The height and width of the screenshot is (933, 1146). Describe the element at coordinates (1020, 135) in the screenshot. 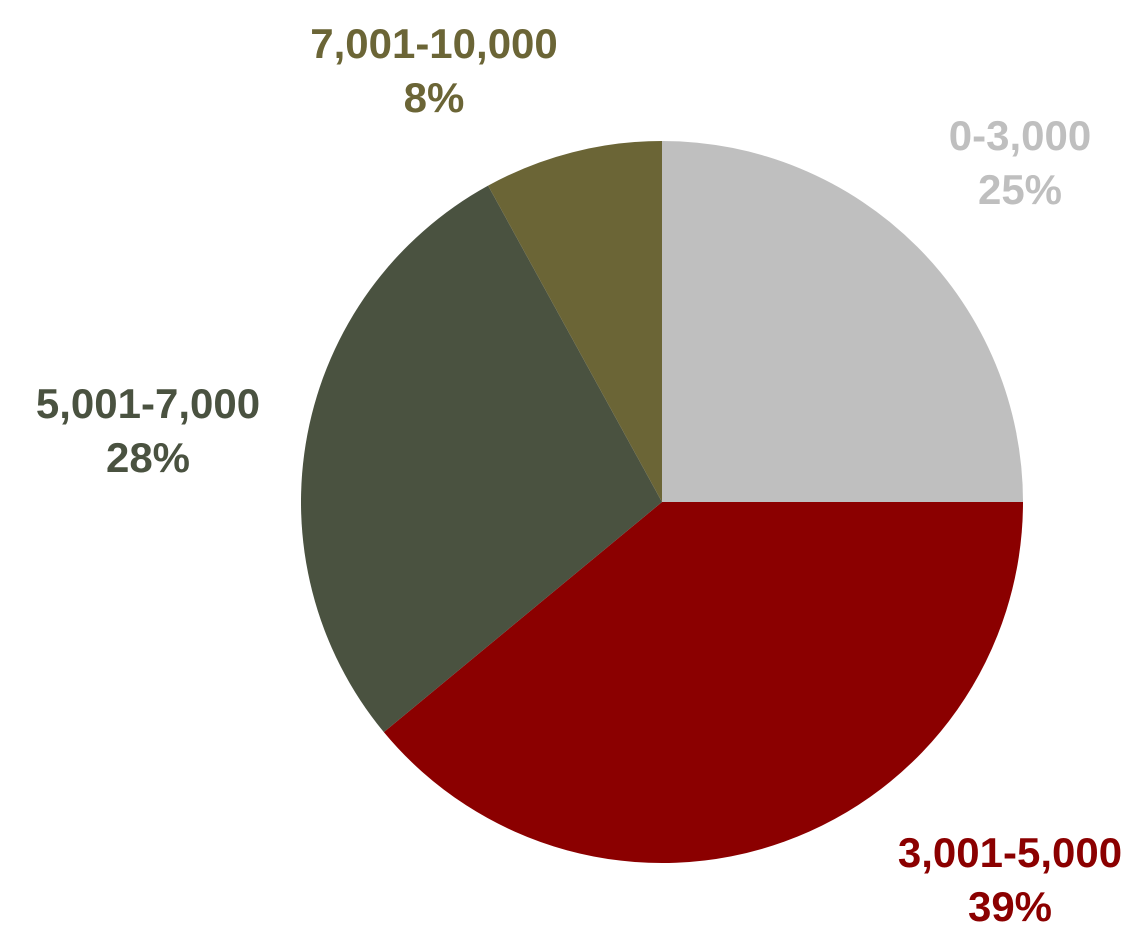

I see `slice-category-label: 0-3,000` at that location.